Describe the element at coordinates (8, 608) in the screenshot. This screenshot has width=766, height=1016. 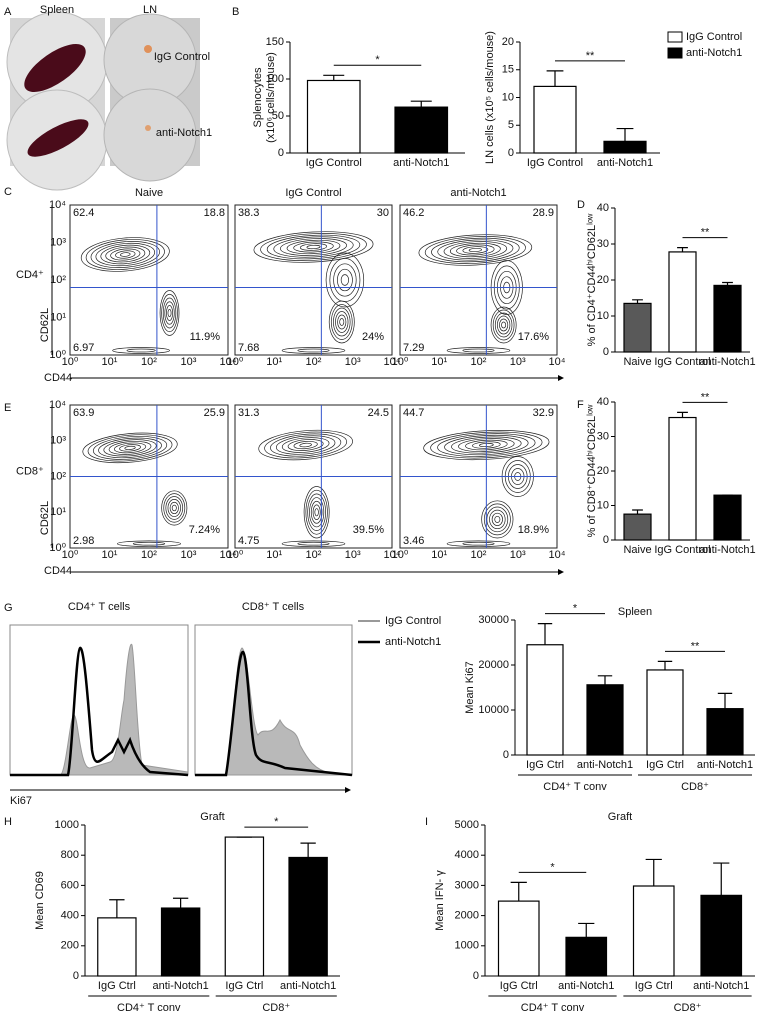
I see `panel-label: G` at that location.